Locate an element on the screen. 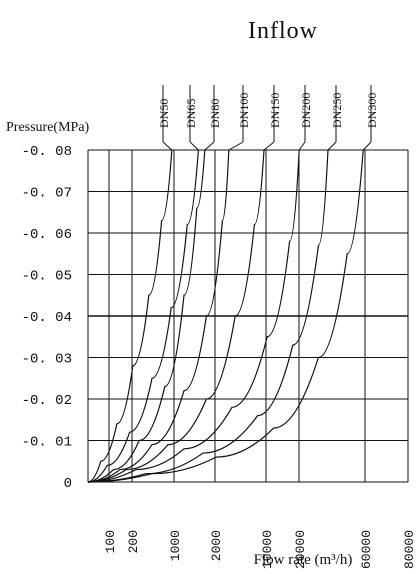 The image size is (420, 574). y-tick-label: -0. 04 is located at coordinates (47, 318).